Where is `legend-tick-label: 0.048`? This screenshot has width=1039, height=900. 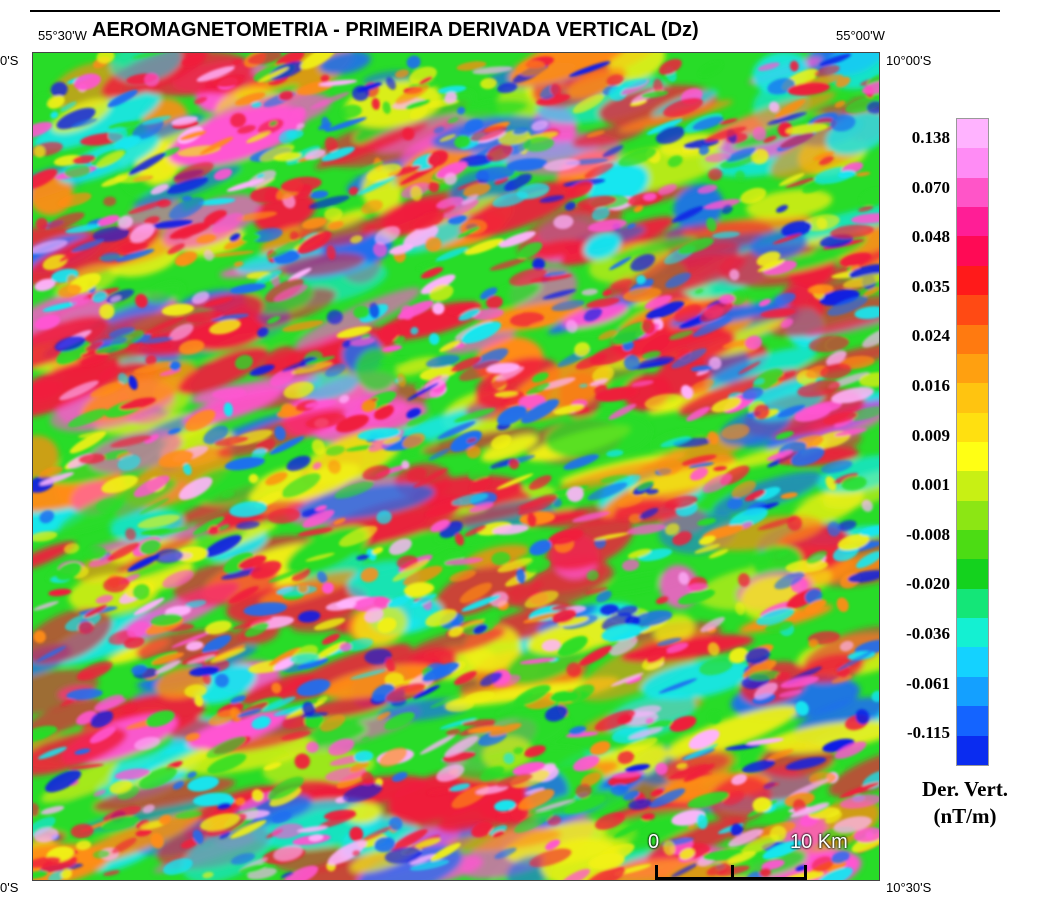 legend-tick-label: 0.048 is located at coordinates (930, 237).